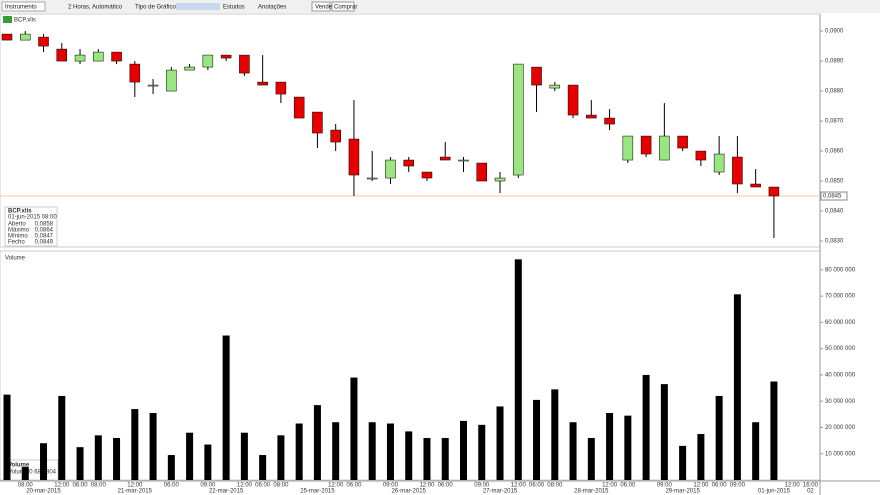 The image size is (880, 495). I want to click on studies-menu: Estudos, so click(234, 8).